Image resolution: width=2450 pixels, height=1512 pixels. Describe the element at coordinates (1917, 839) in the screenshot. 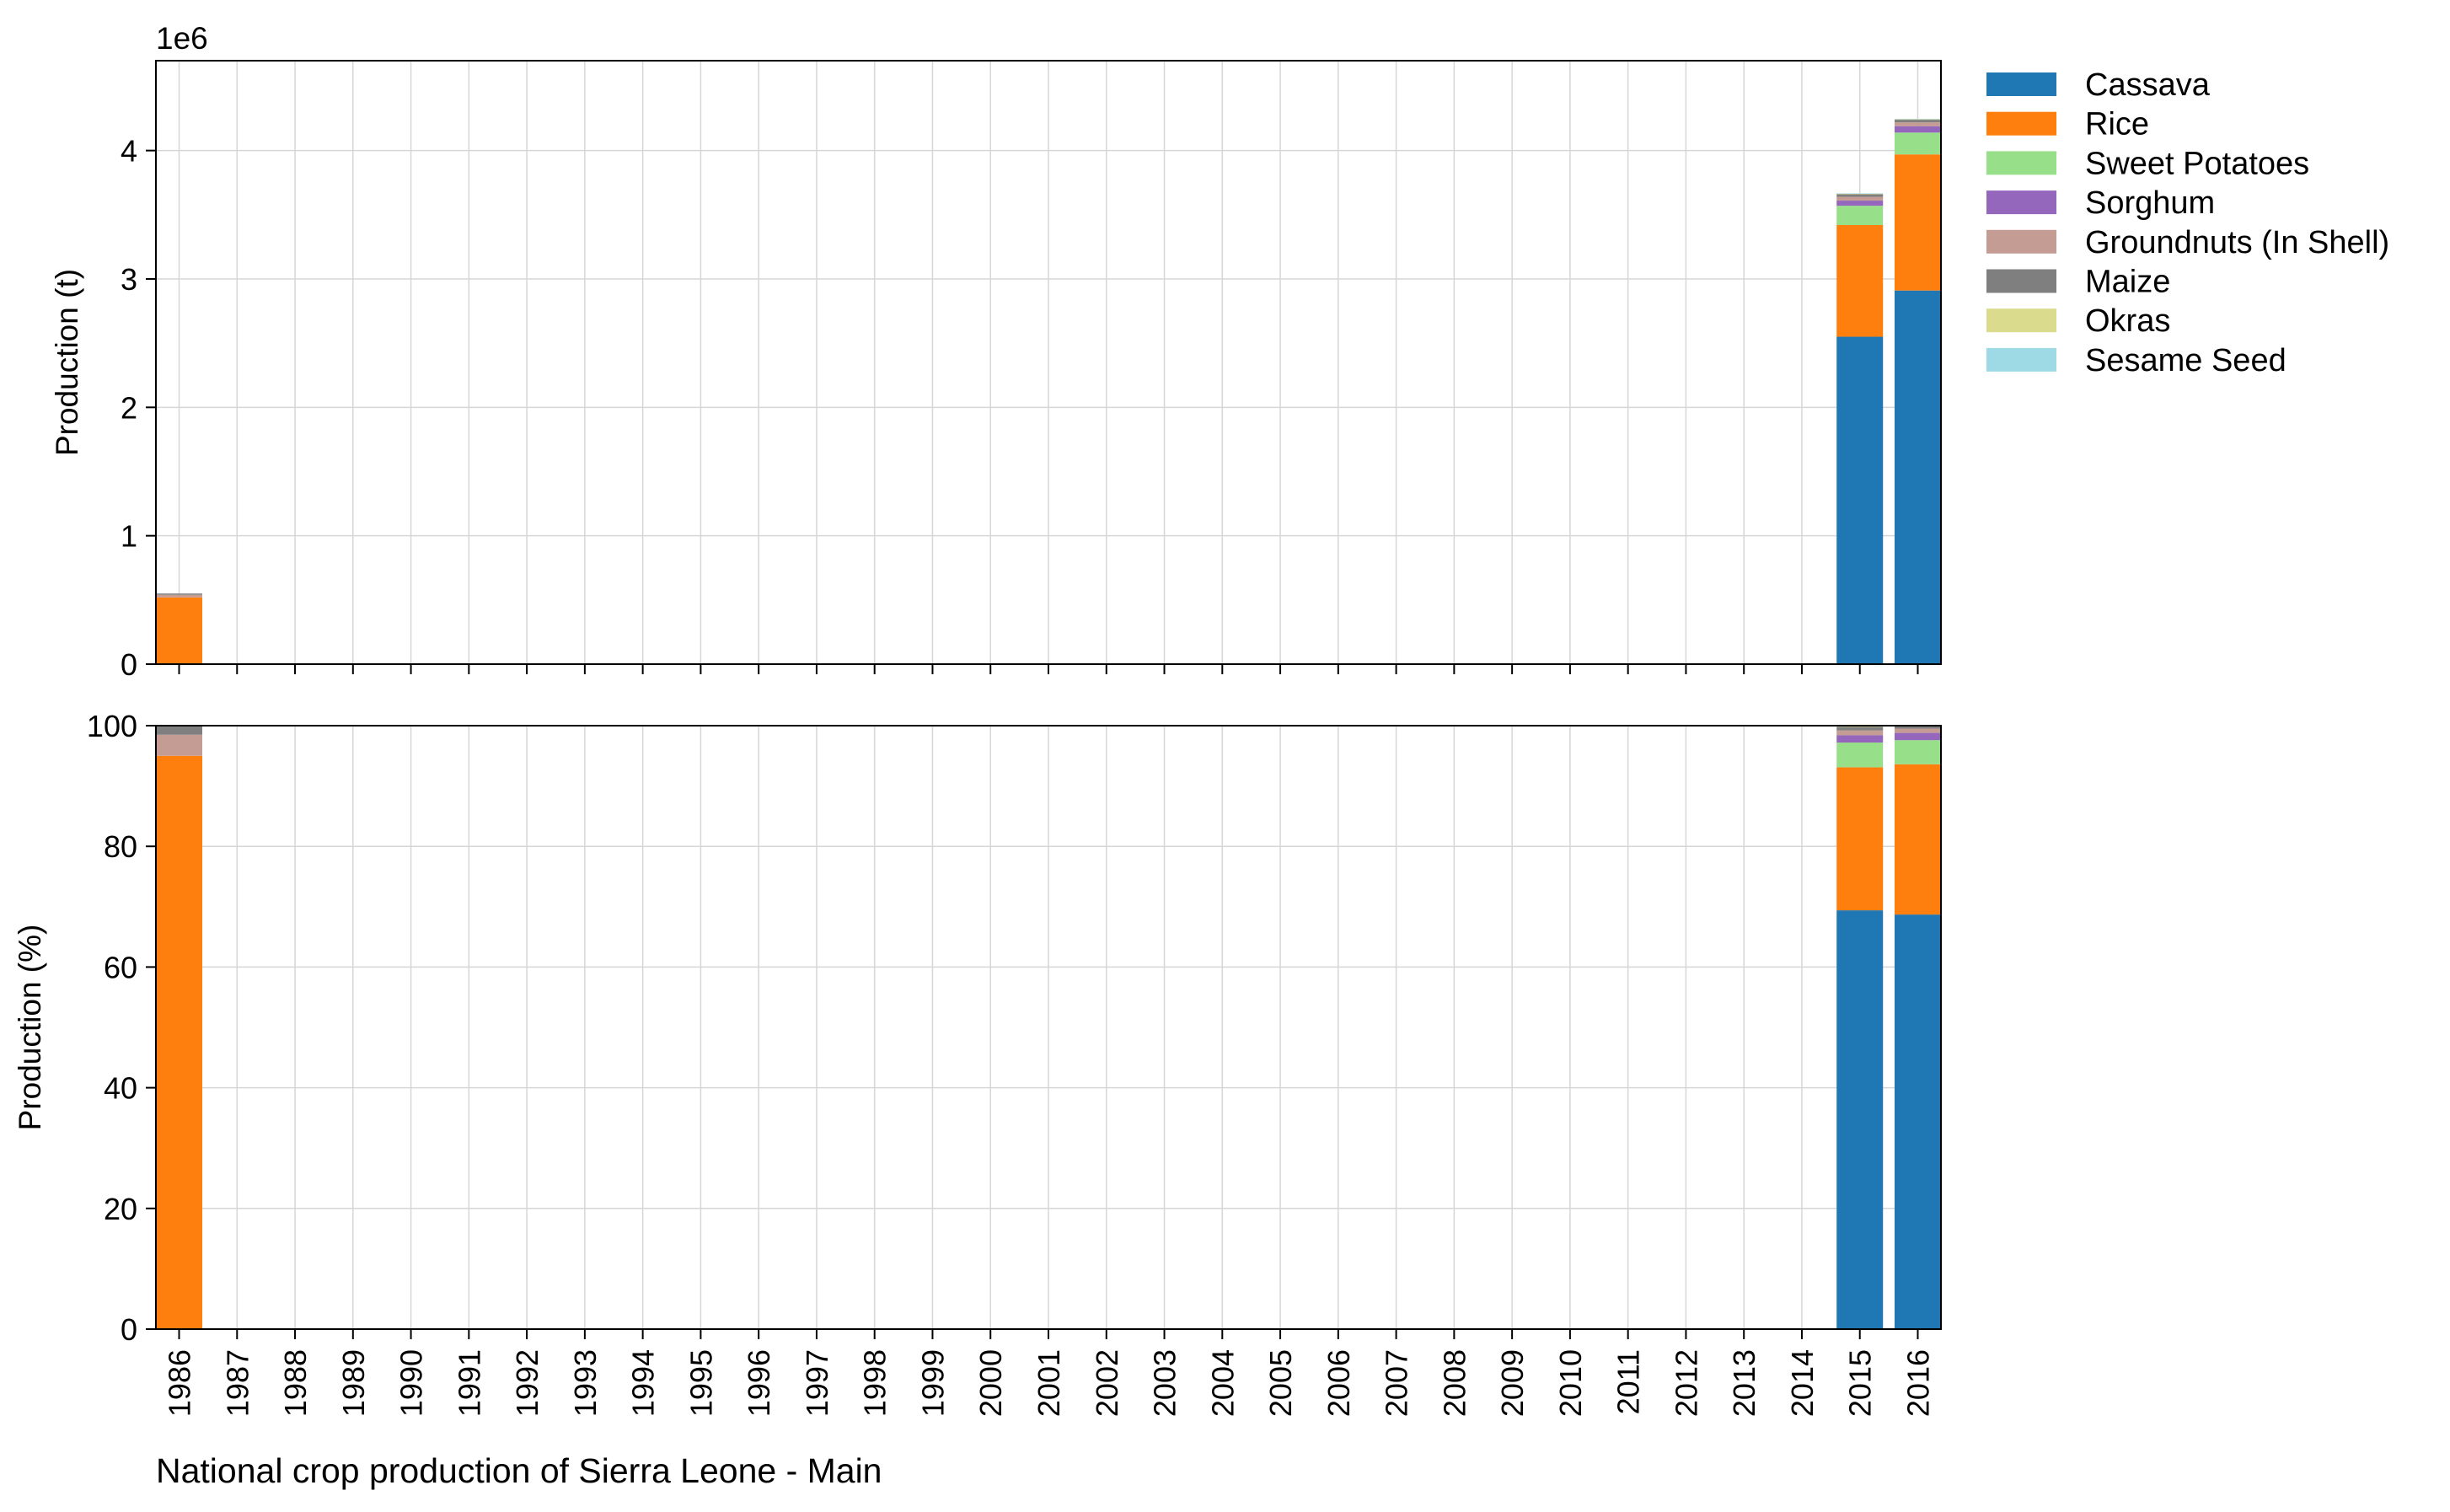

I see `bar-rice-2016-bottom` at that location.